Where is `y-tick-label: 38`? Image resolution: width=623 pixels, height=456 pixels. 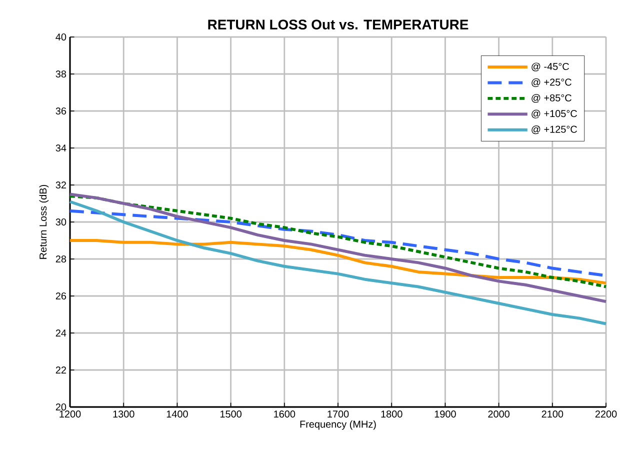 y-tick-label: 38 is located at coordinates (61, 74).